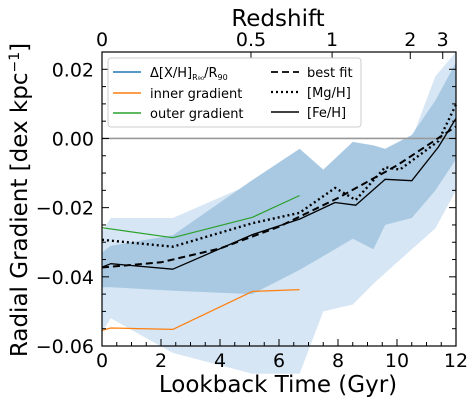 This screenshot has width=475, height=404. What do you see at coordinates (102, 361) in the screenshot?
I see `x-tick-label: 0` at bounding box center [102, 361].